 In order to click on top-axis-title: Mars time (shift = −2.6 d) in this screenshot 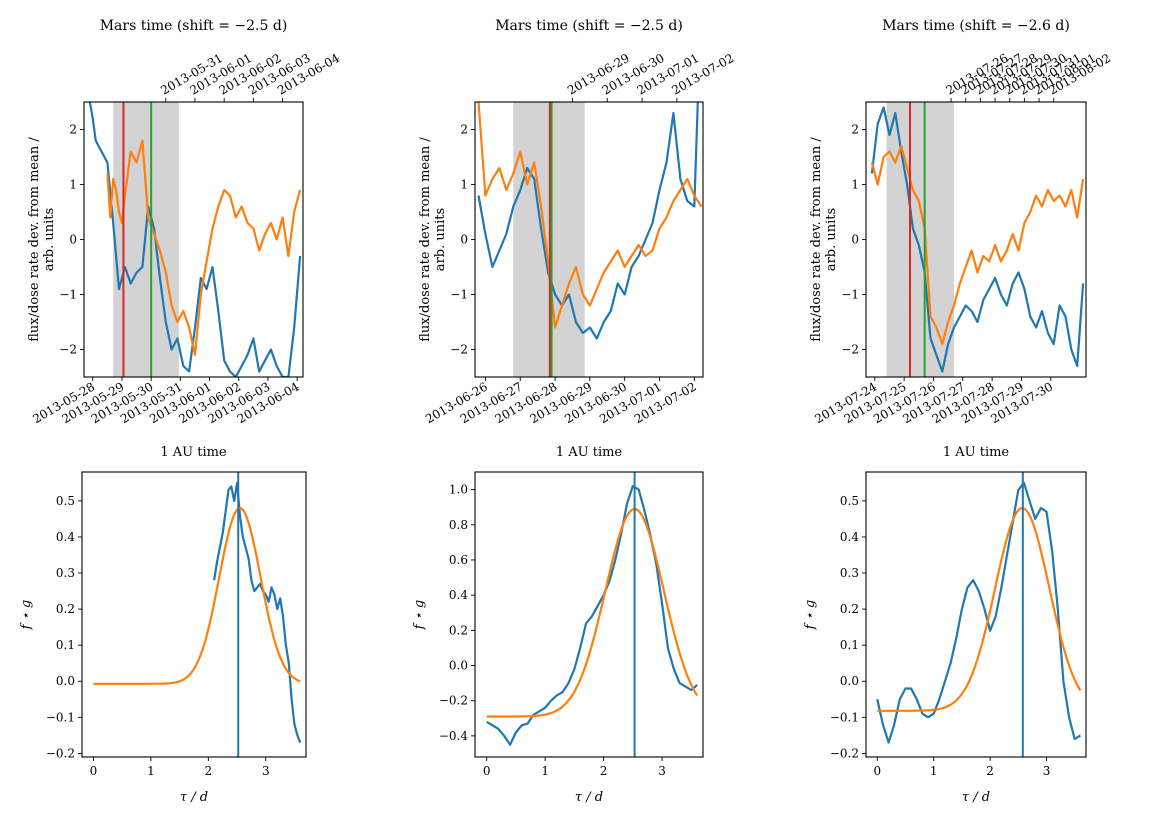, I will do `click(976, 26)`.